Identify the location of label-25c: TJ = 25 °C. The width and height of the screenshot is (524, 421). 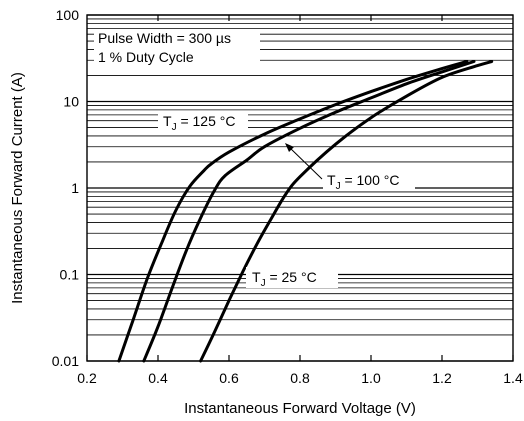
(292, 278).